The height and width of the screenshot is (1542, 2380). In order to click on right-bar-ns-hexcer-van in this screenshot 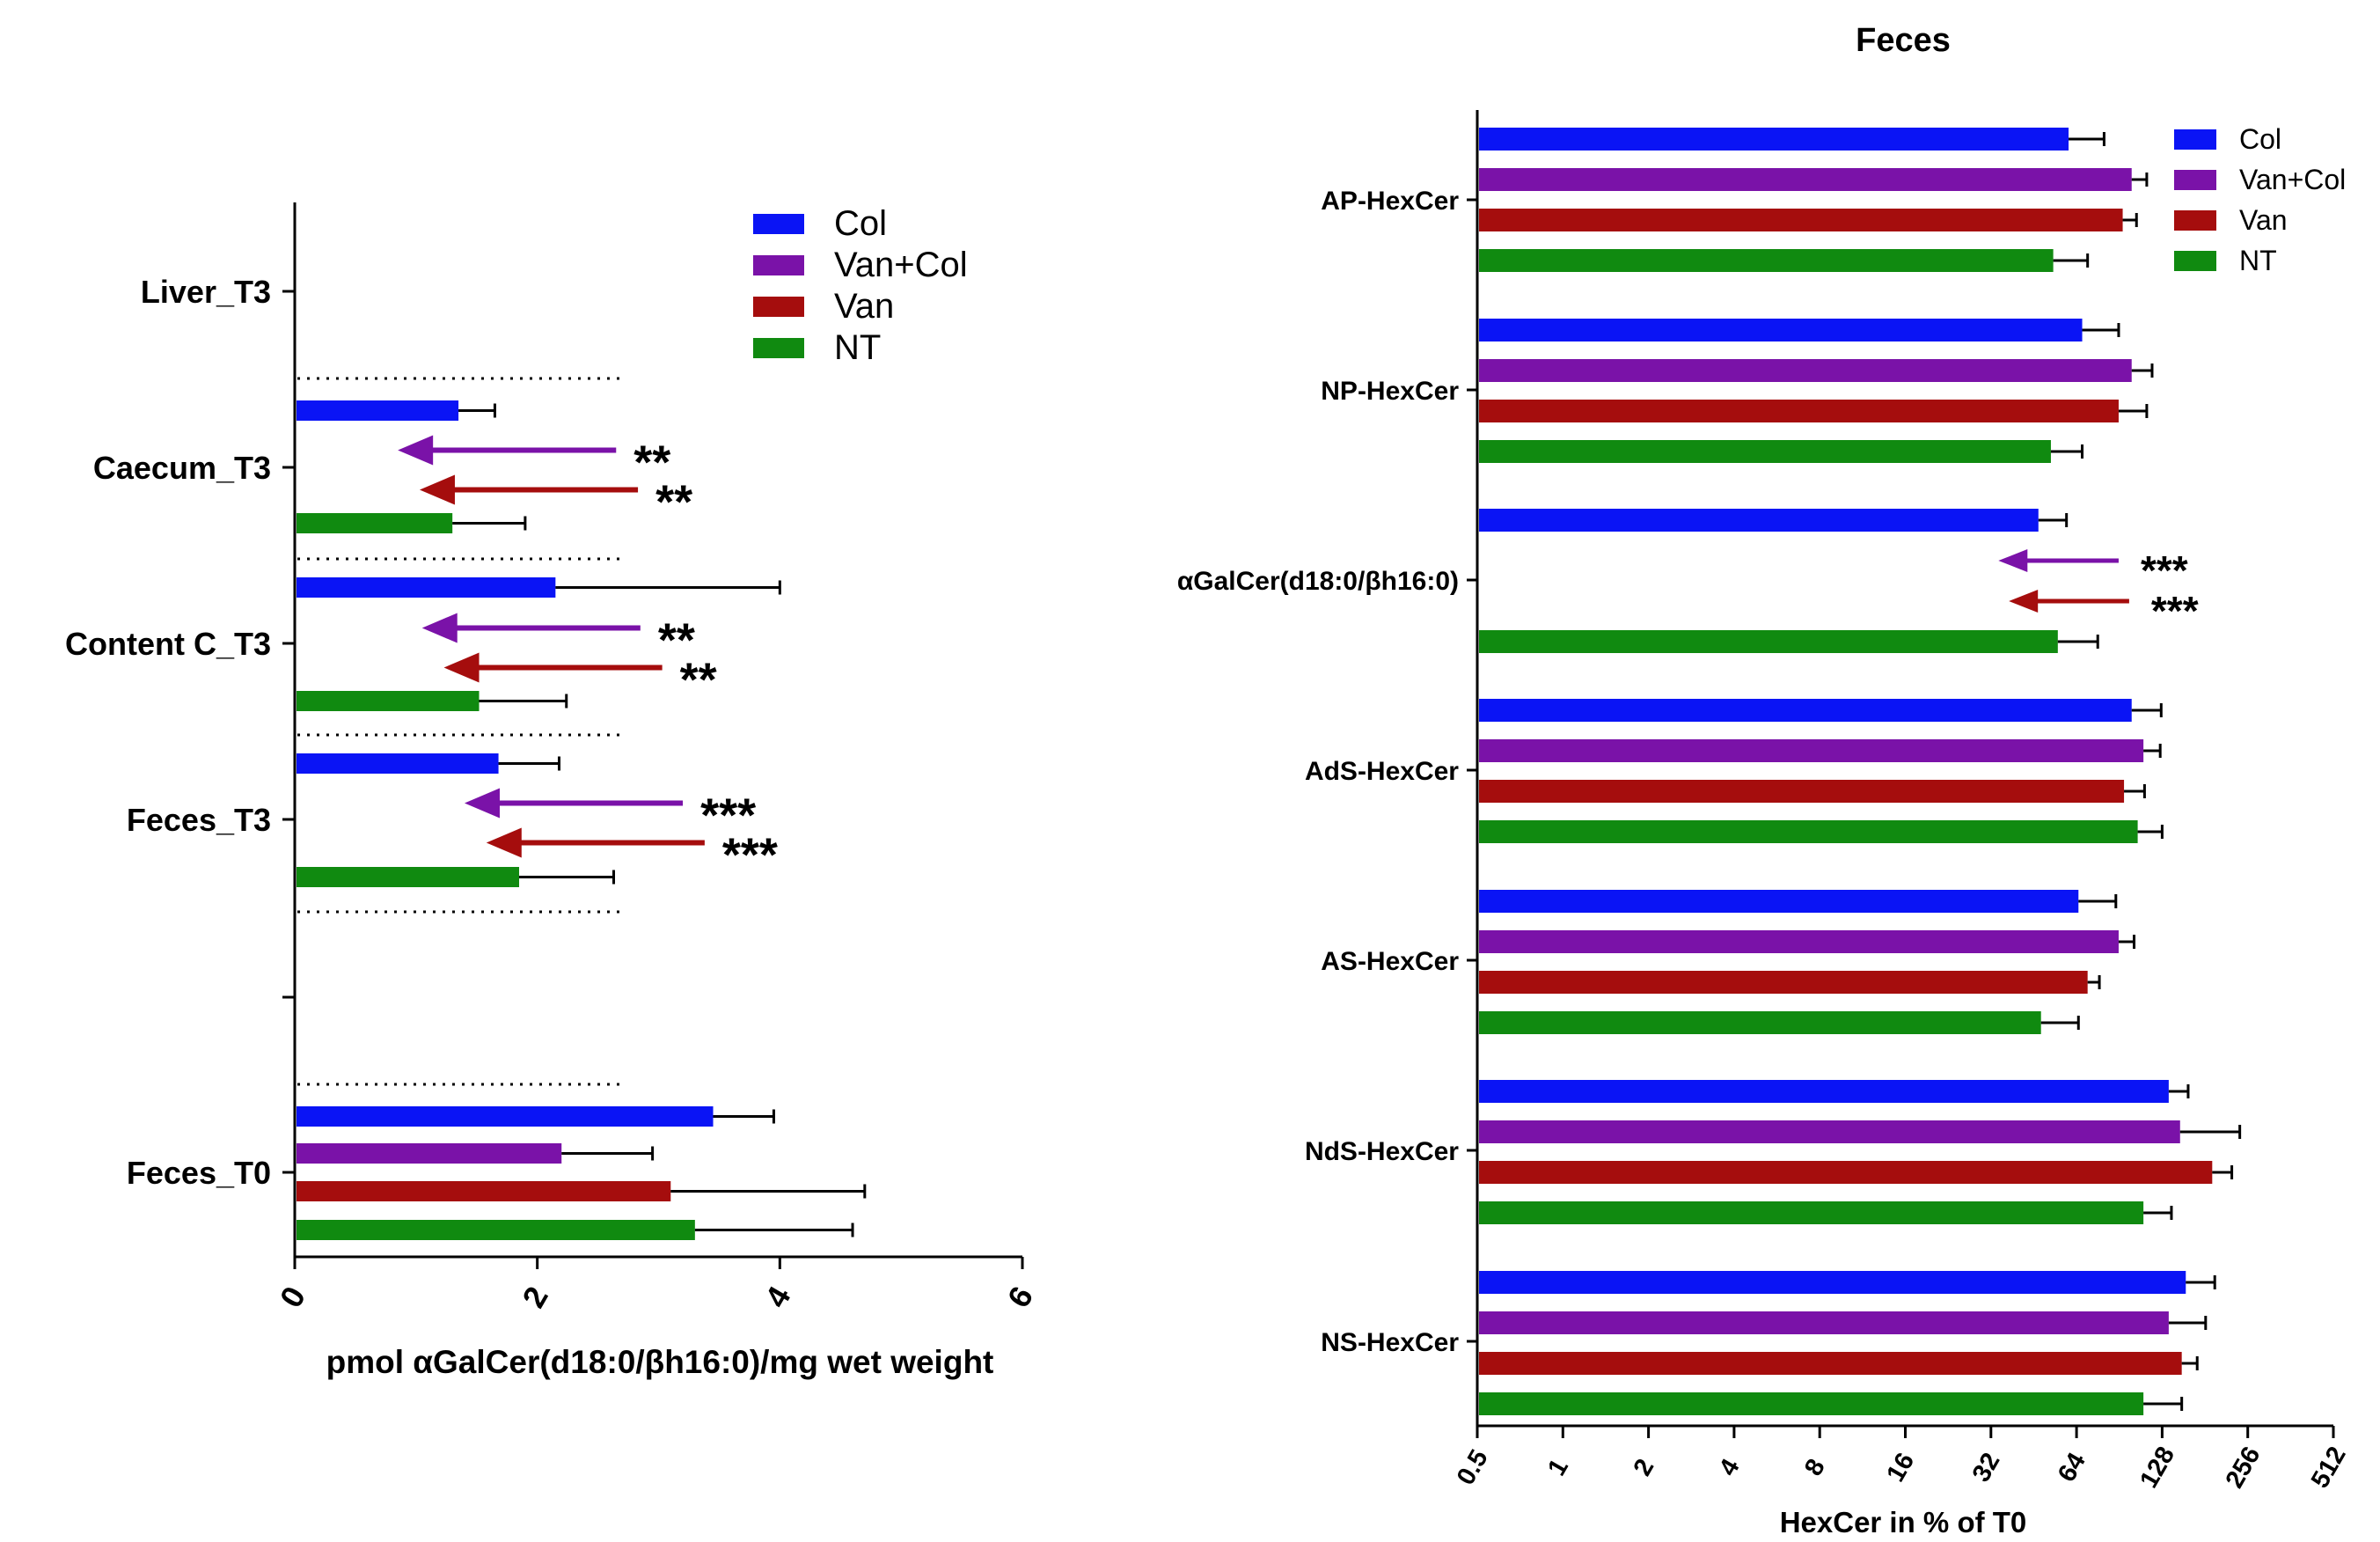, I will do `click(1830, 1363)`.